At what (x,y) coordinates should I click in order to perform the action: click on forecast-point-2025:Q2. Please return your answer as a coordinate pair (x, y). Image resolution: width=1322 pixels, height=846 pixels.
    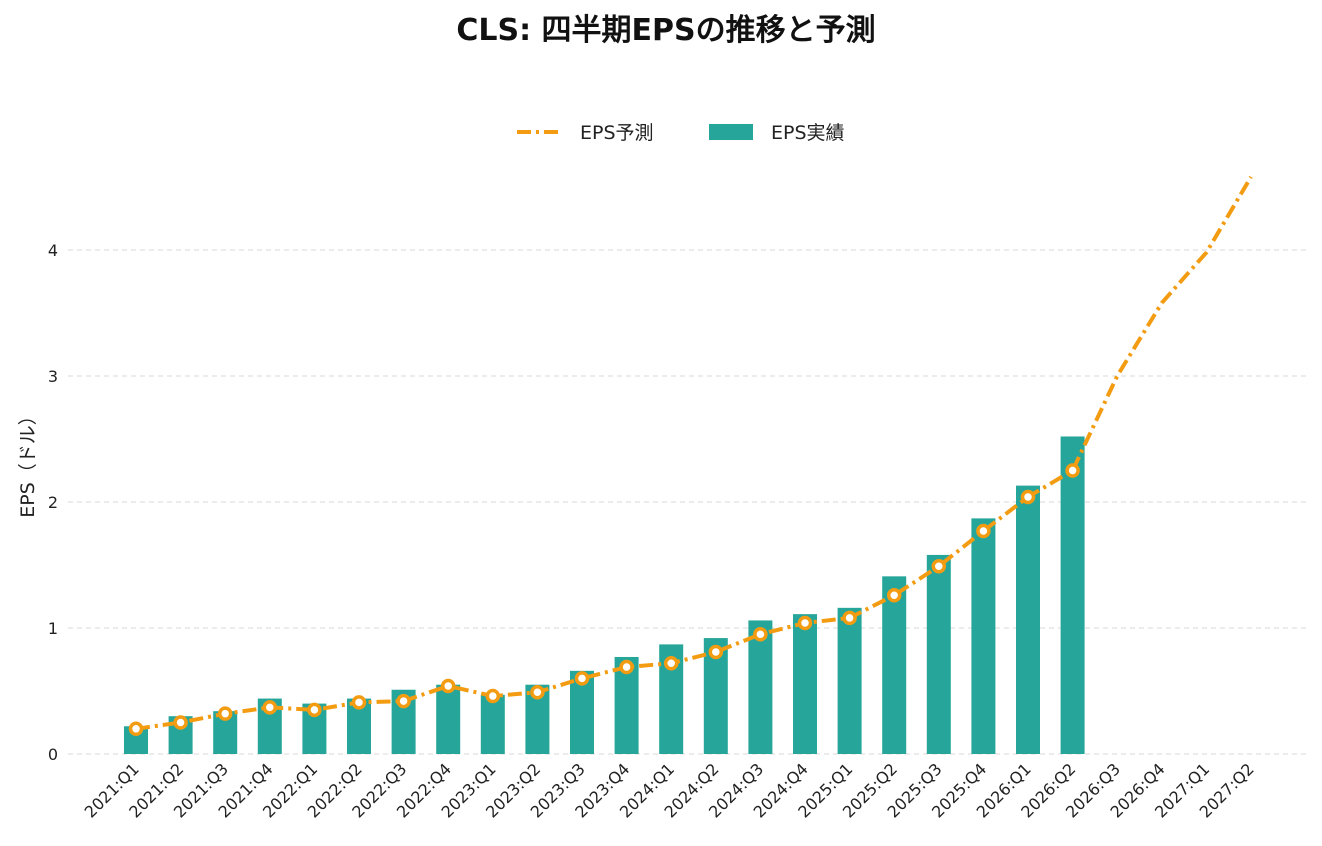
    Looking at the image, I should click on (894, 595).